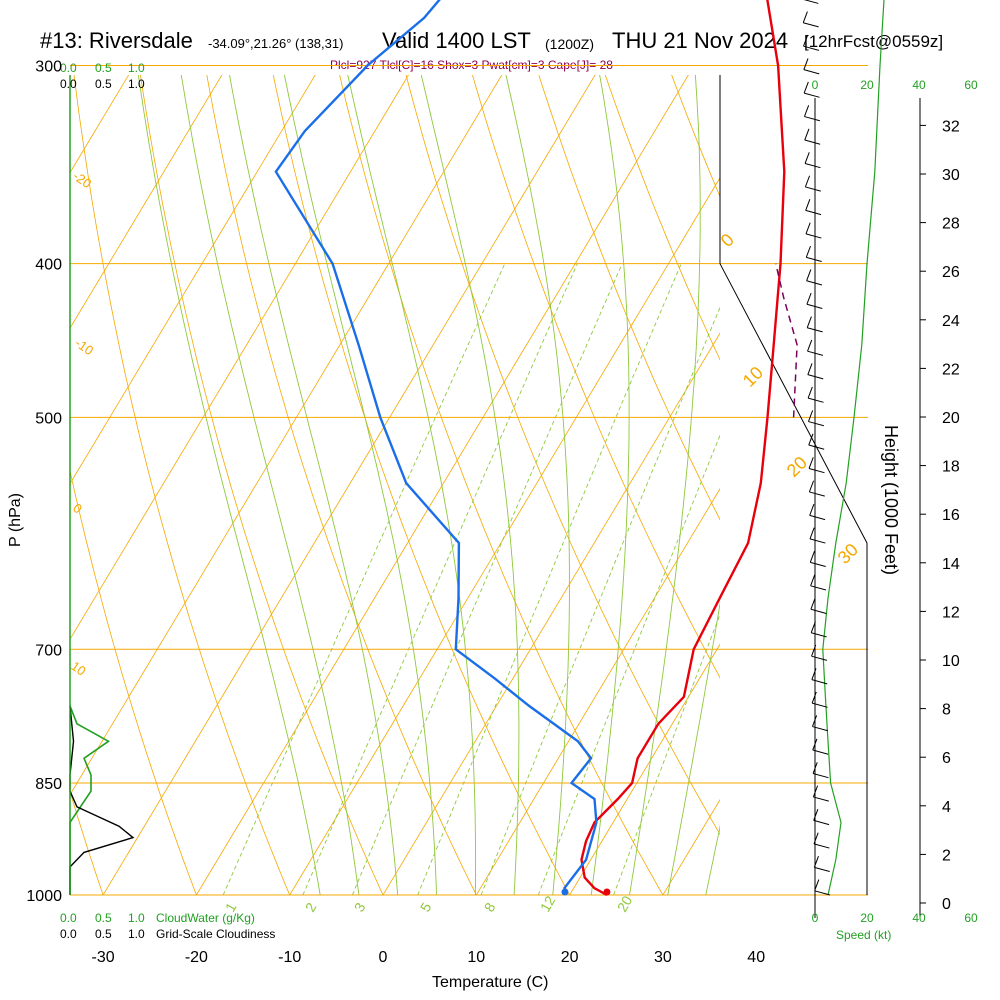  What do you see at coordinates (136, 68) in the screenshot?
I see `cloudwater-tick-2: 1.0` at bounding box center [136, 68].